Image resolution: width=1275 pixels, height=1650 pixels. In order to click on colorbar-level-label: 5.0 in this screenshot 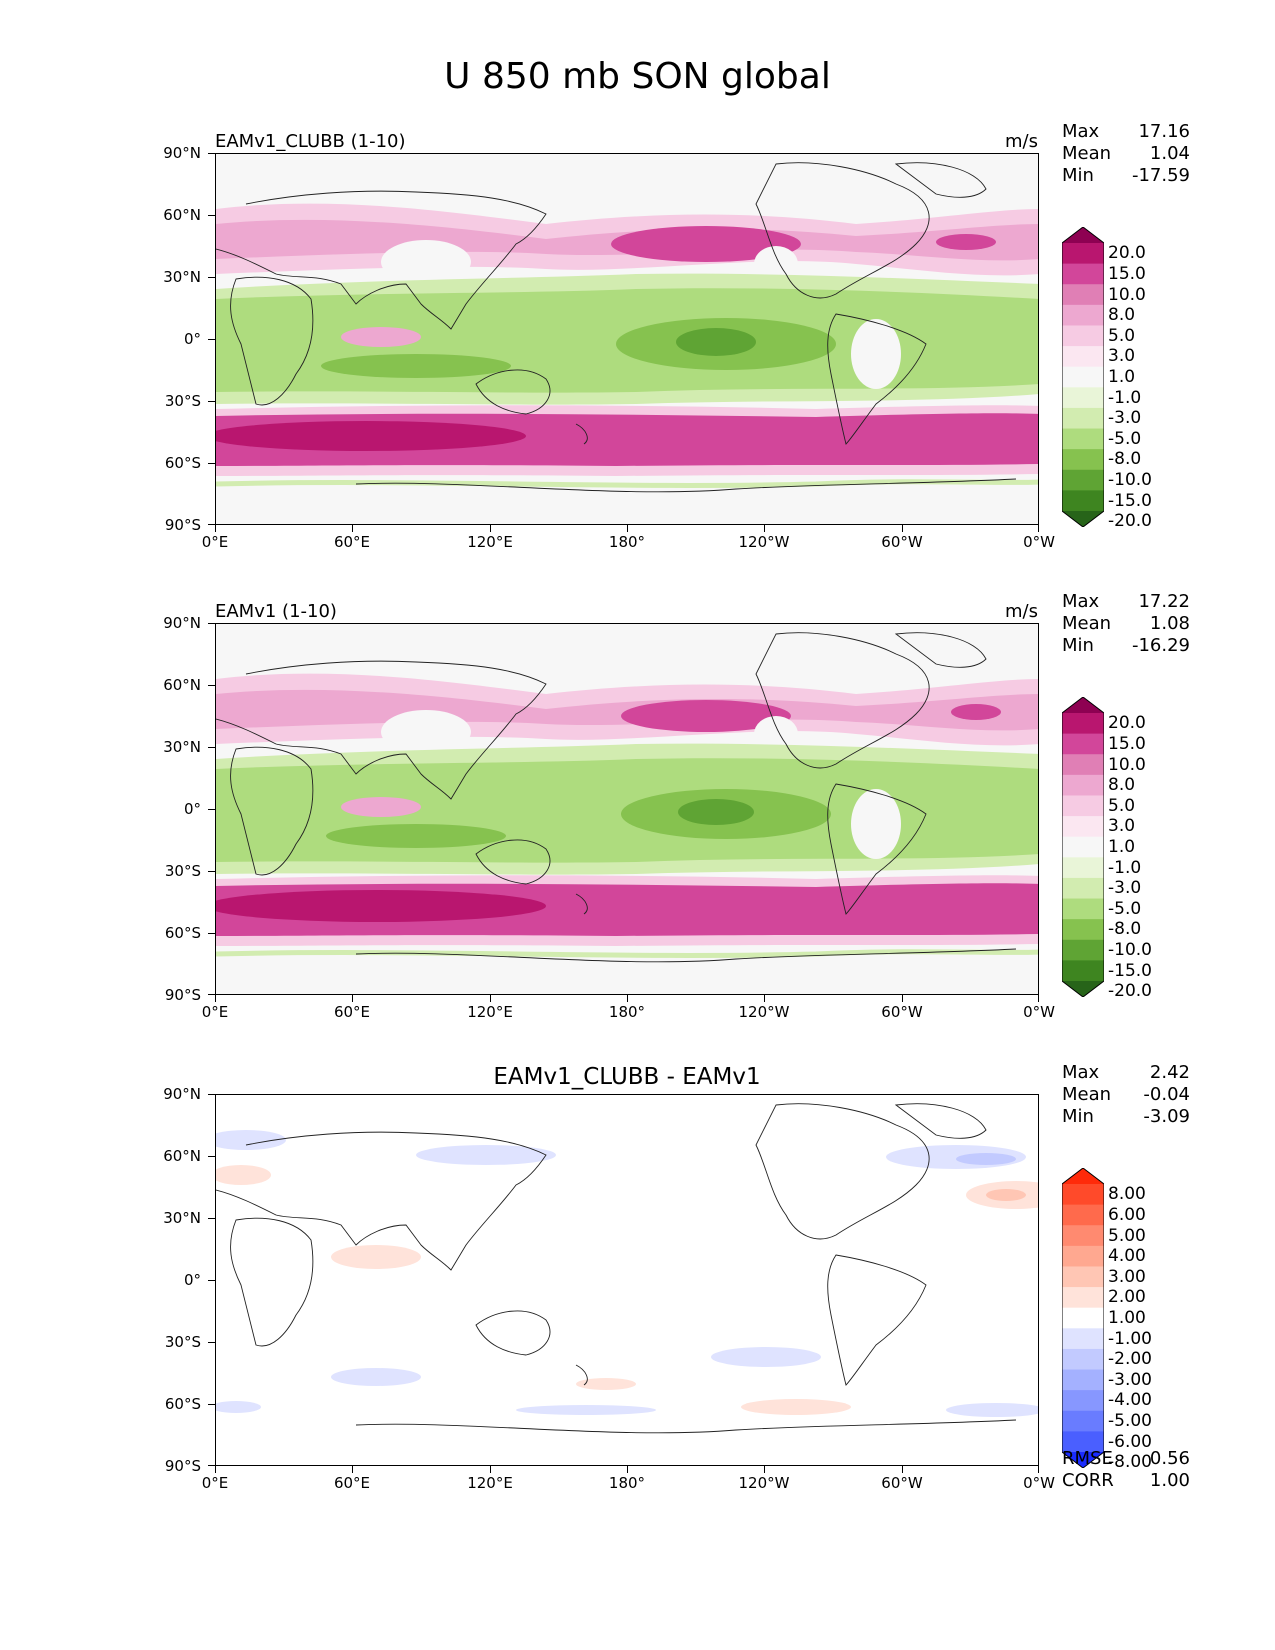, I will do `click(1122, 335)`.